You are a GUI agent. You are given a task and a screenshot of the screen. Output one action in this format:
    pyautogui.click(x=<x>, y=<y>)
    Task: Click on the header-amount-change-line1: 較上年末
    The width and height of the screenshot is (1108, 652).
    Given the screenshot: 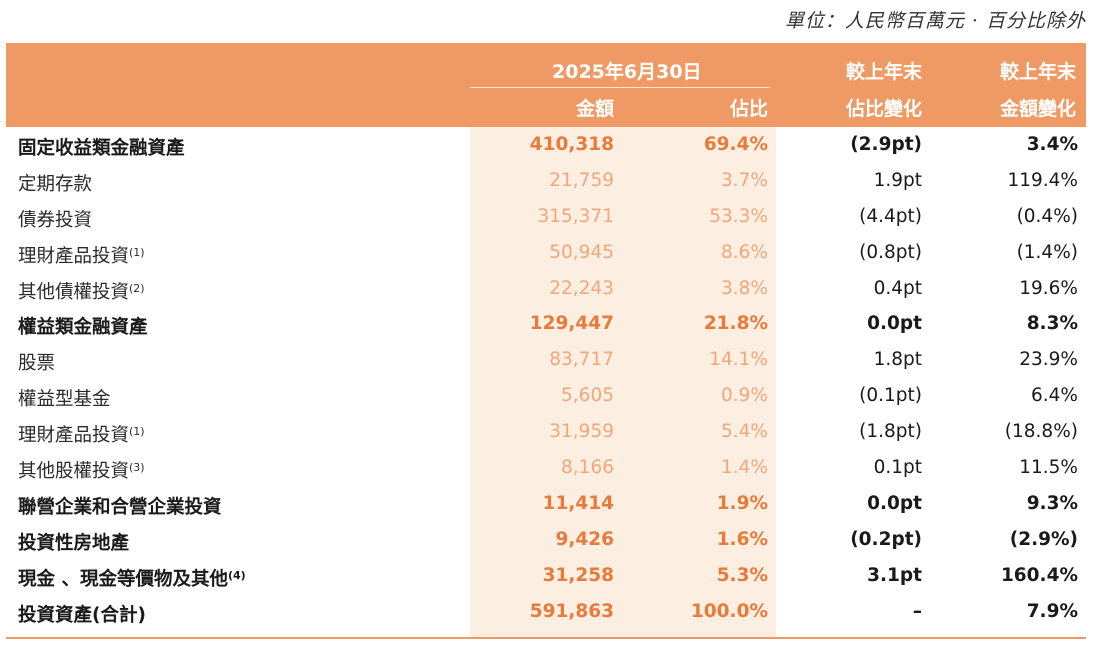 What is the action you would take?
    pyautogui.click(x=1037, y=72)
    